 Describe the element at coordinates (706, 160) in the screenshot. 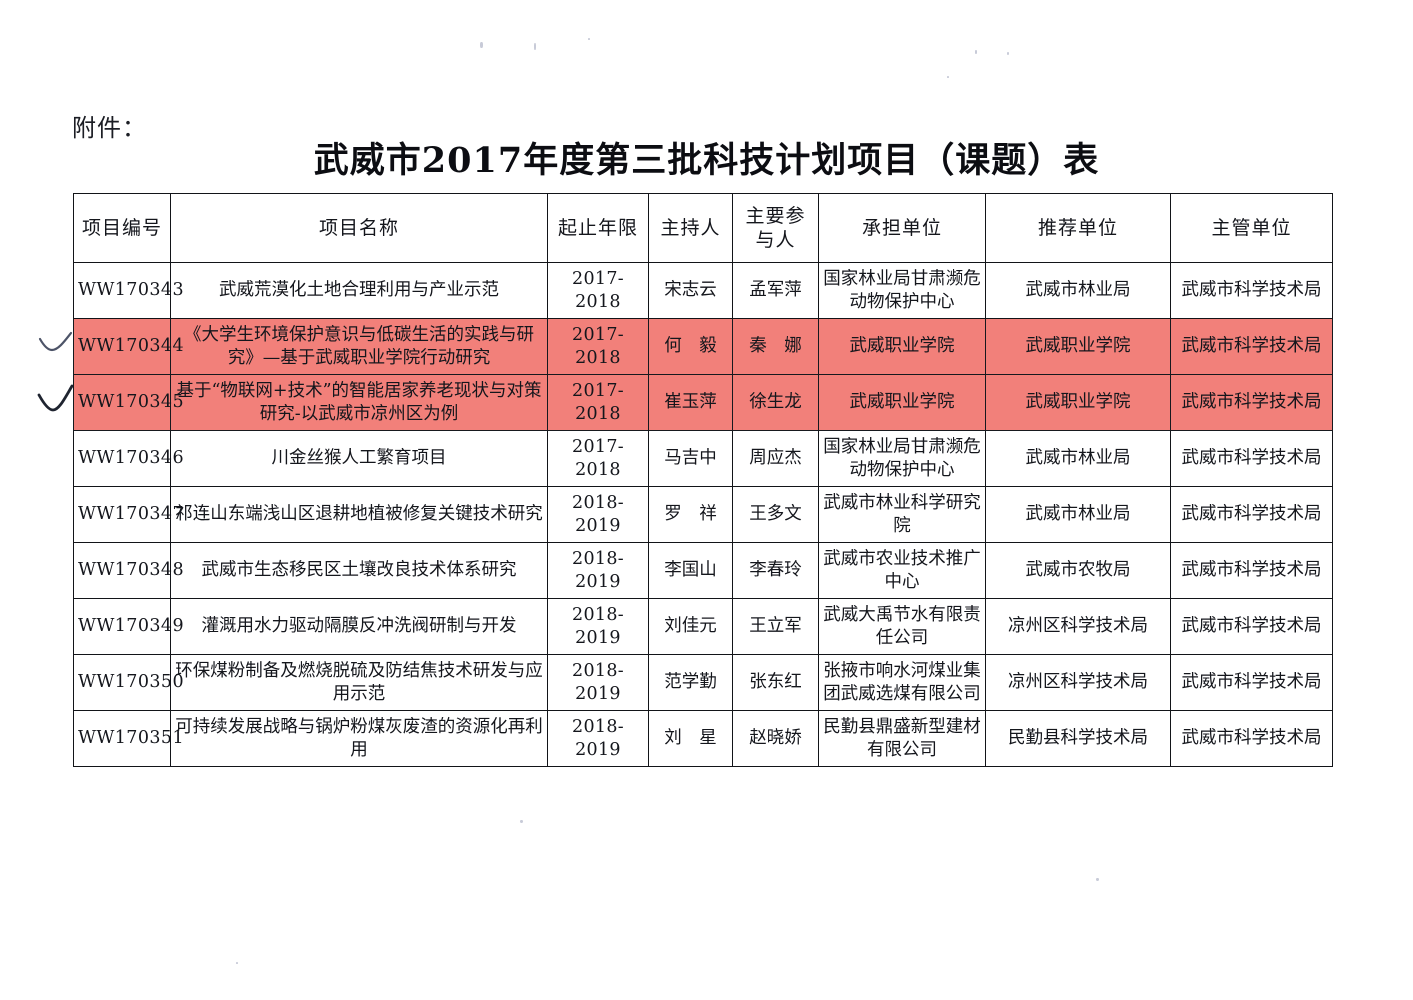

I see `page-title: 武威市2017年度第三批科技计划项目（课题）表` at that location.